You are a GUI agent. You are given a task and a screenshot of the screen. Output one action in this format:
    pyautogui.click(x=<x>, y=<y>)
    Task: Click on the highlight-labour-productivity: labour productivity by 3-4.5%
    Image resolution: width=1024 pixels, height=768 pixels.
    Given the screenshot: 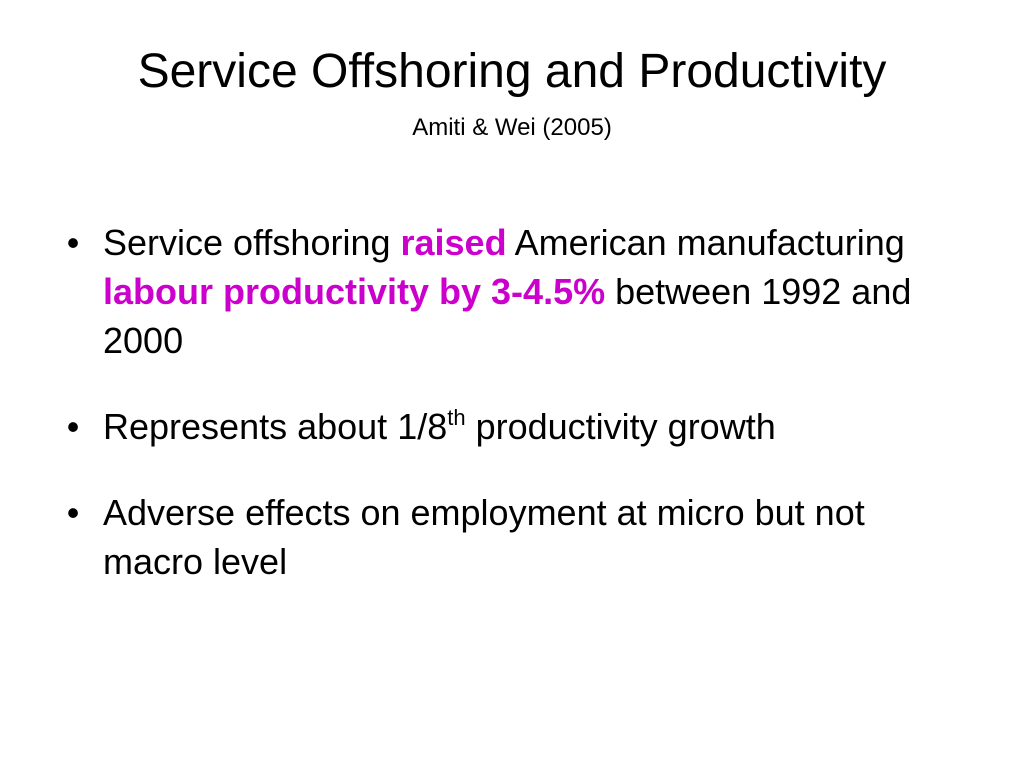 What is the action you would take?
    pyautogui.click(x=354, y=291)
    